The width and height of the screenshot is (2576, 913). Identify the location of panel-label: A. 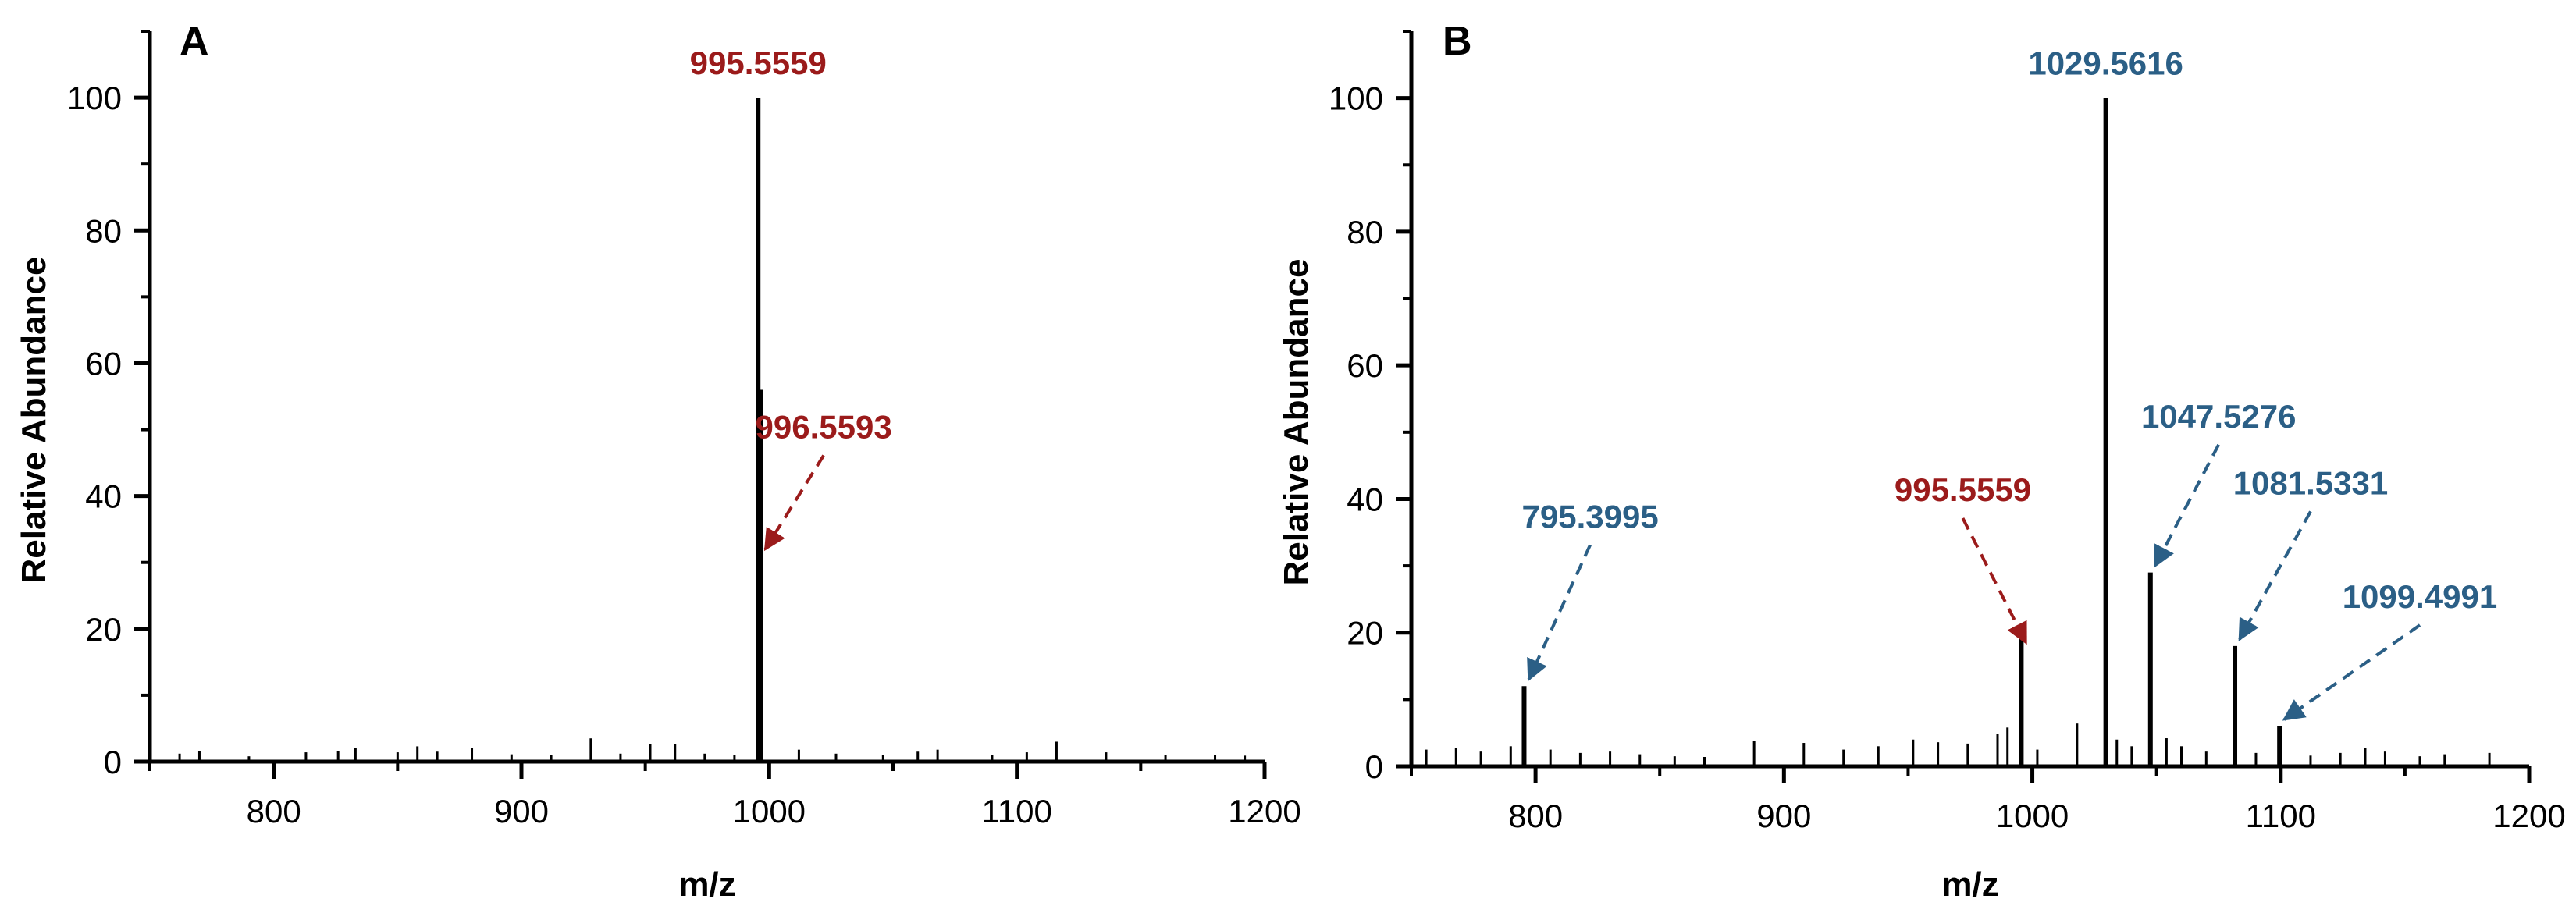
(194, 41).